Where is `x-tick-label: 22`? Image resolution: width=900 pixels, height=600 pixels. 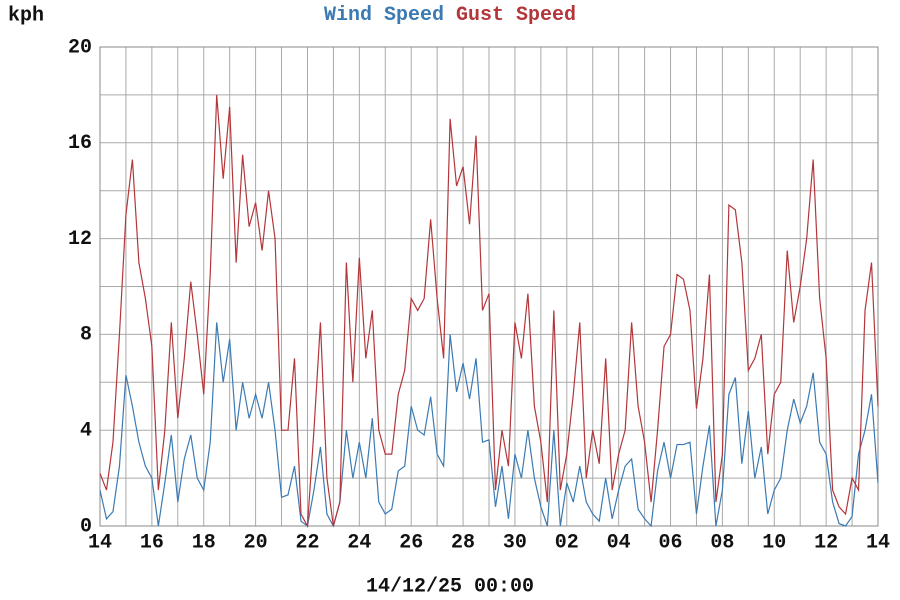
x-tick-label: 22 is located at coordinates (307, 542).